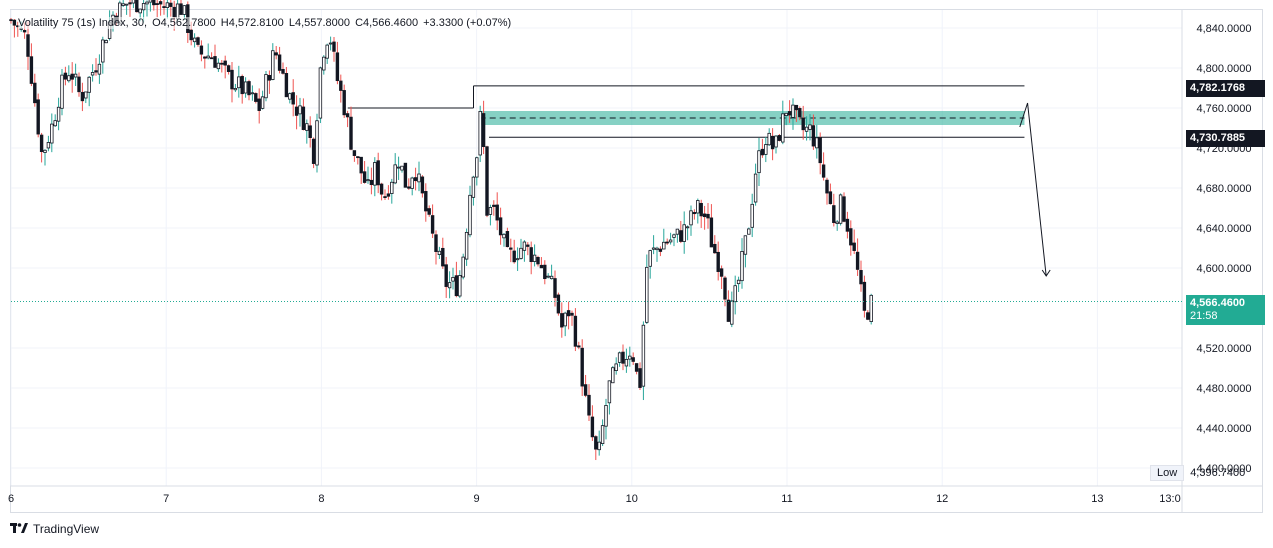 This screenshot has width=1273, height=548. Describe the element at coordinates (83, 23) in the screenshot. I see `legend-symbol: Volatility 75 (1s) Index, 30,` at that location.